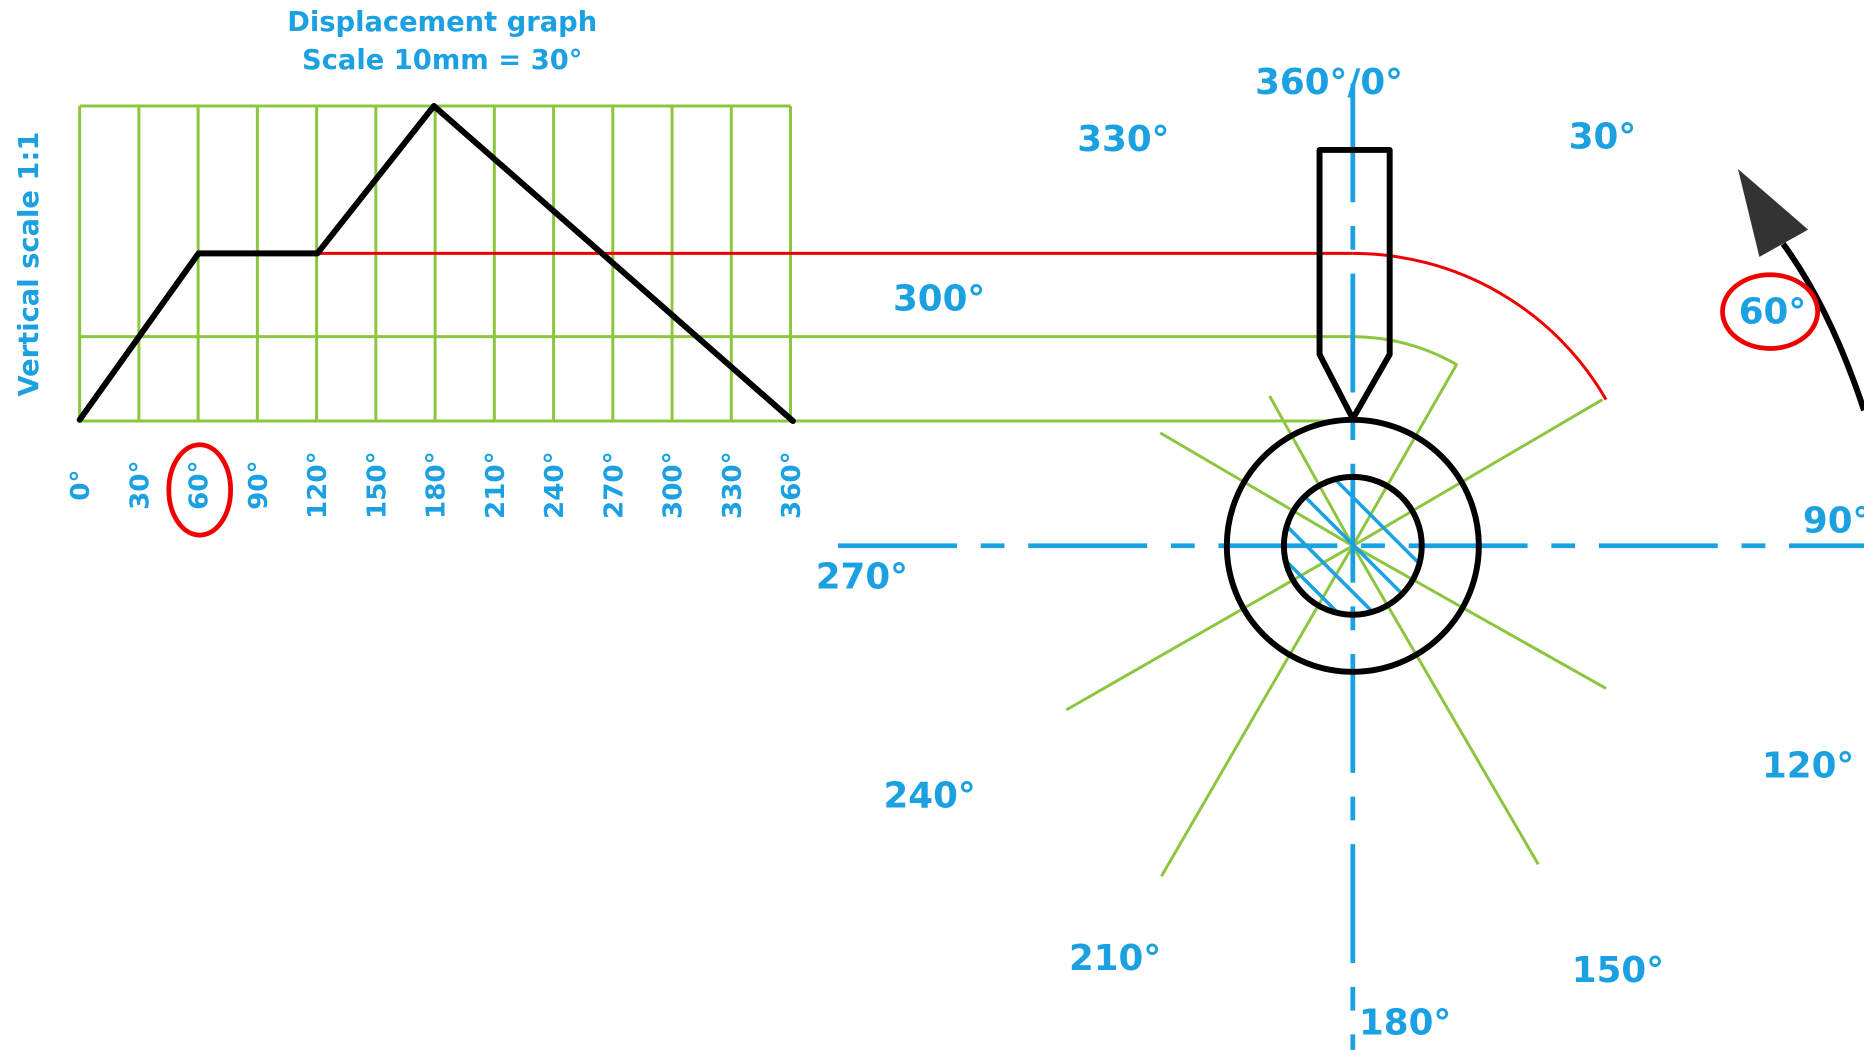 The image size is (1864, 1050). What do you see at coordinates (555, 485) in the screenshot?
I see `tick-label: 240°` at bounding box center [555, 485].